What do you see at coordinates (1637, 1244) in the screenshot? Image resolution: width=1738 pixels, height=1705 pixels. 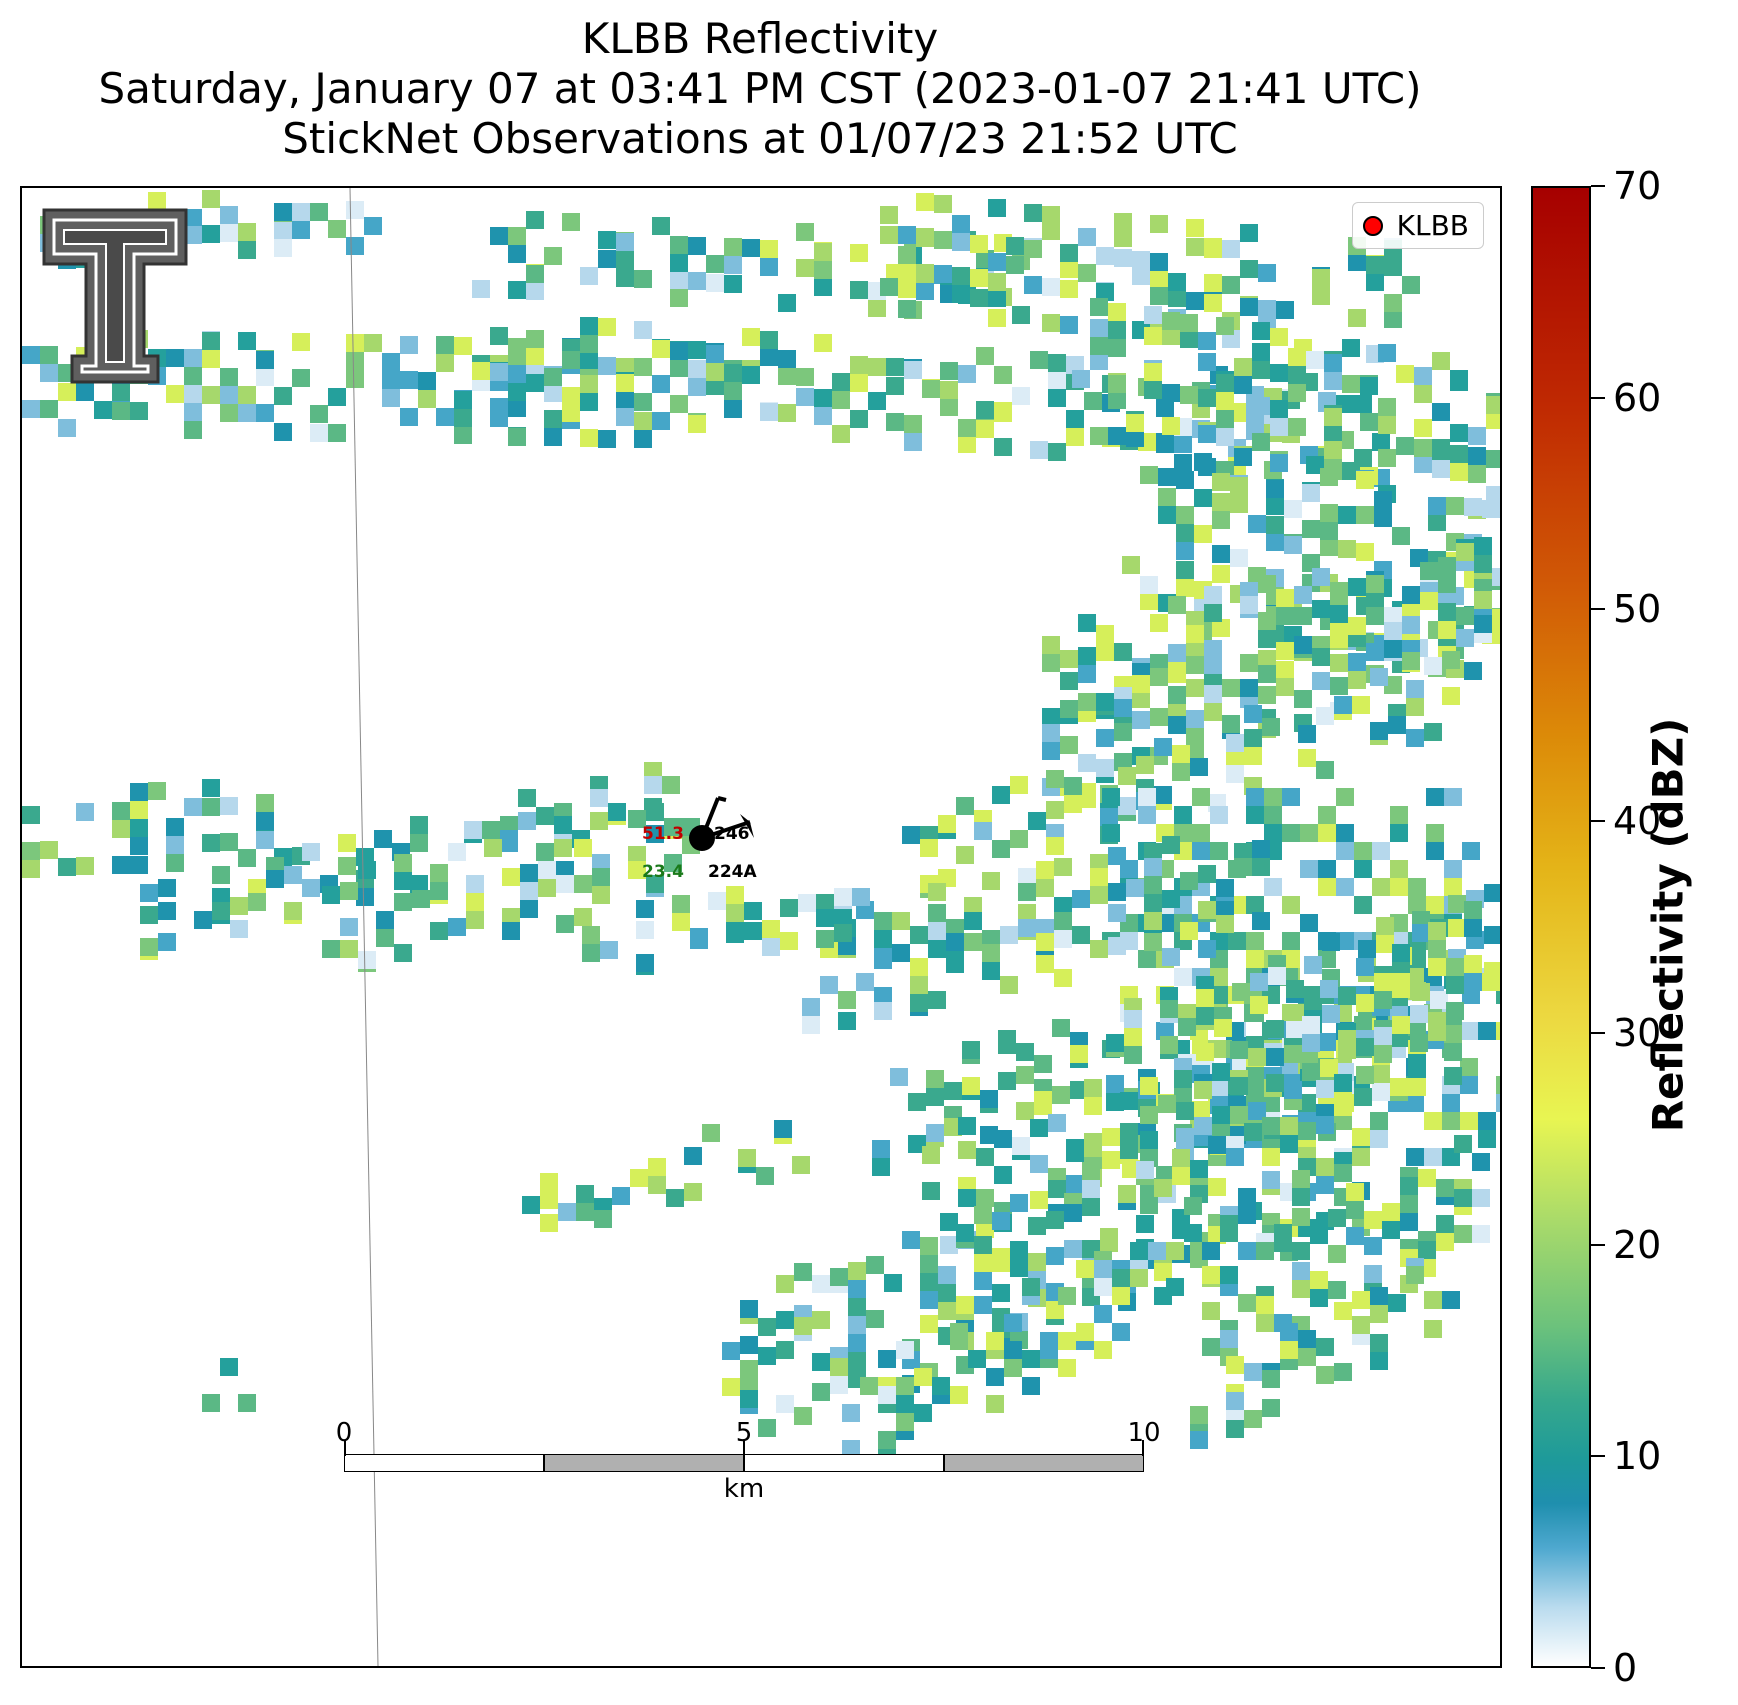 I see `colorbar-tick-label: 20` at bounding box center [1637, 1244].